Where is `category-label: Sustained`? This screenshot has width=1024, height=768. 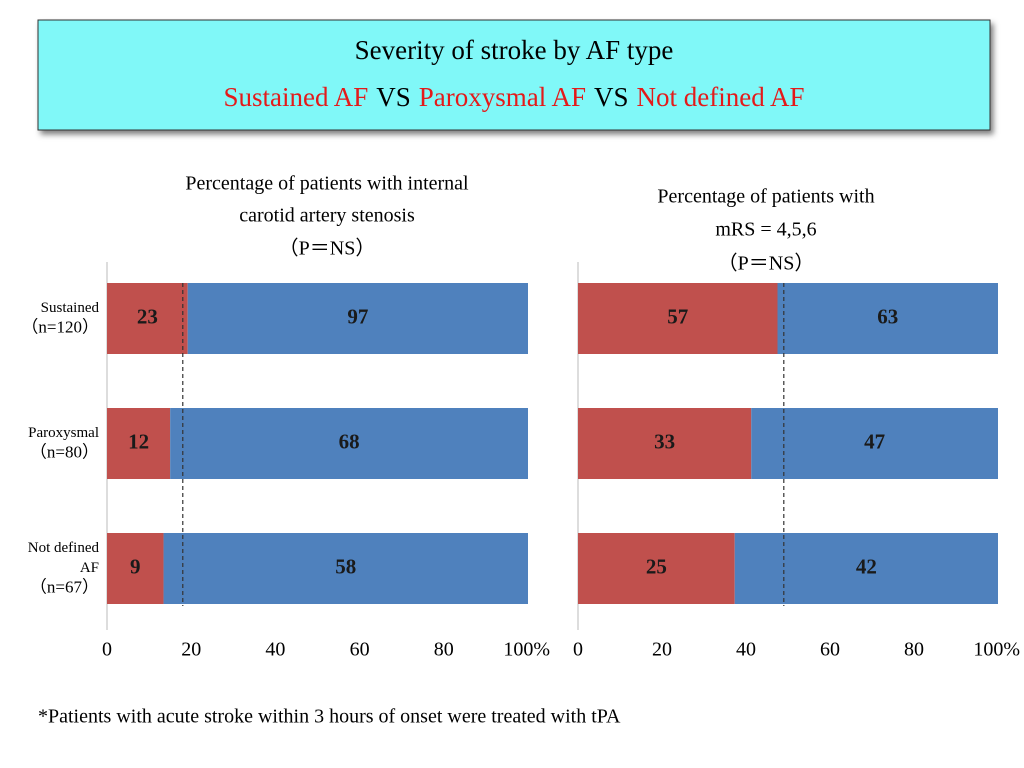
category-label: Sustained is located at coordinates (70, 308).